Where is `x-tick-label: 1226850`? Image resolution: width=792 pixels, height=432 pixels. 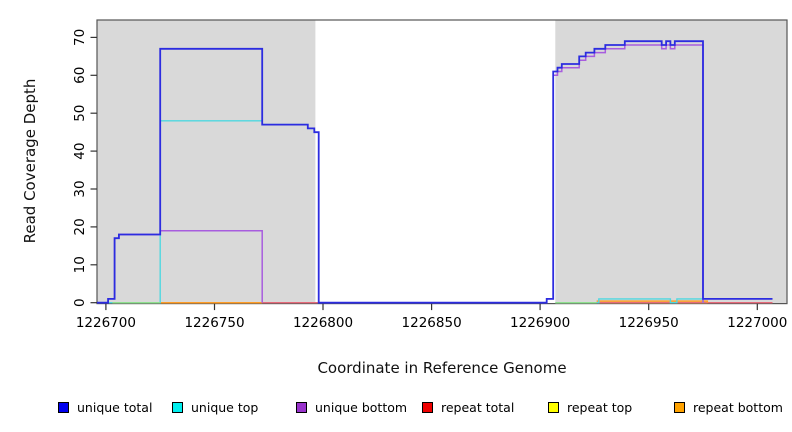 x-tick-label: 1226850 is located at coordinates (432, 323).